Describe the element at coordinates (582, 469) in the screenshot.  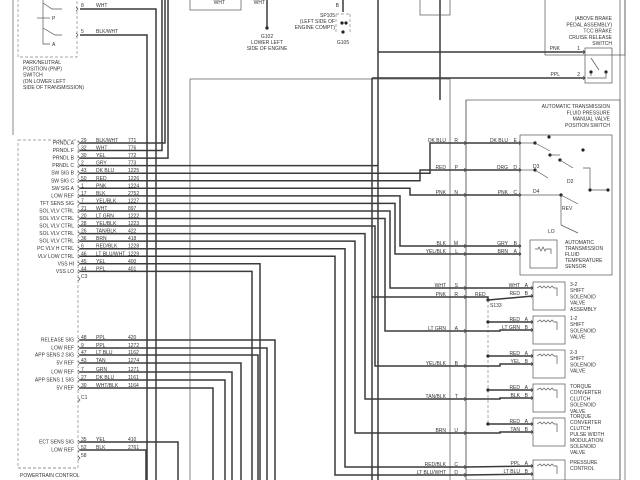
I see `solenoid-label: CONTROL` at that location.